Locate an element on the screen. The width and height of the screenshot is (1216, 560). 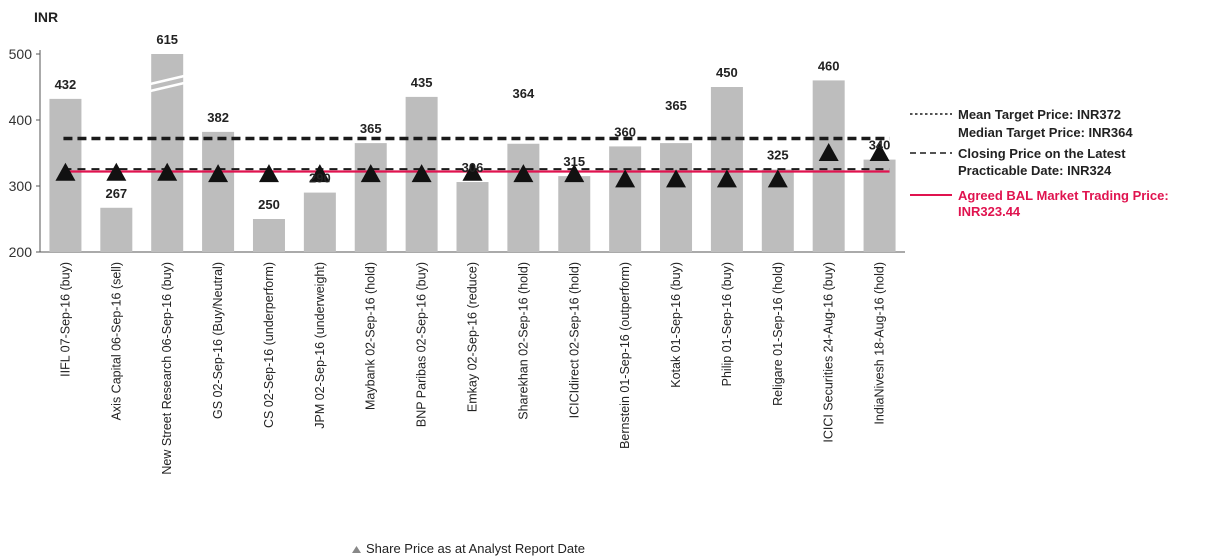
y-tick-label: 300 is located at coordinates (21, 186).